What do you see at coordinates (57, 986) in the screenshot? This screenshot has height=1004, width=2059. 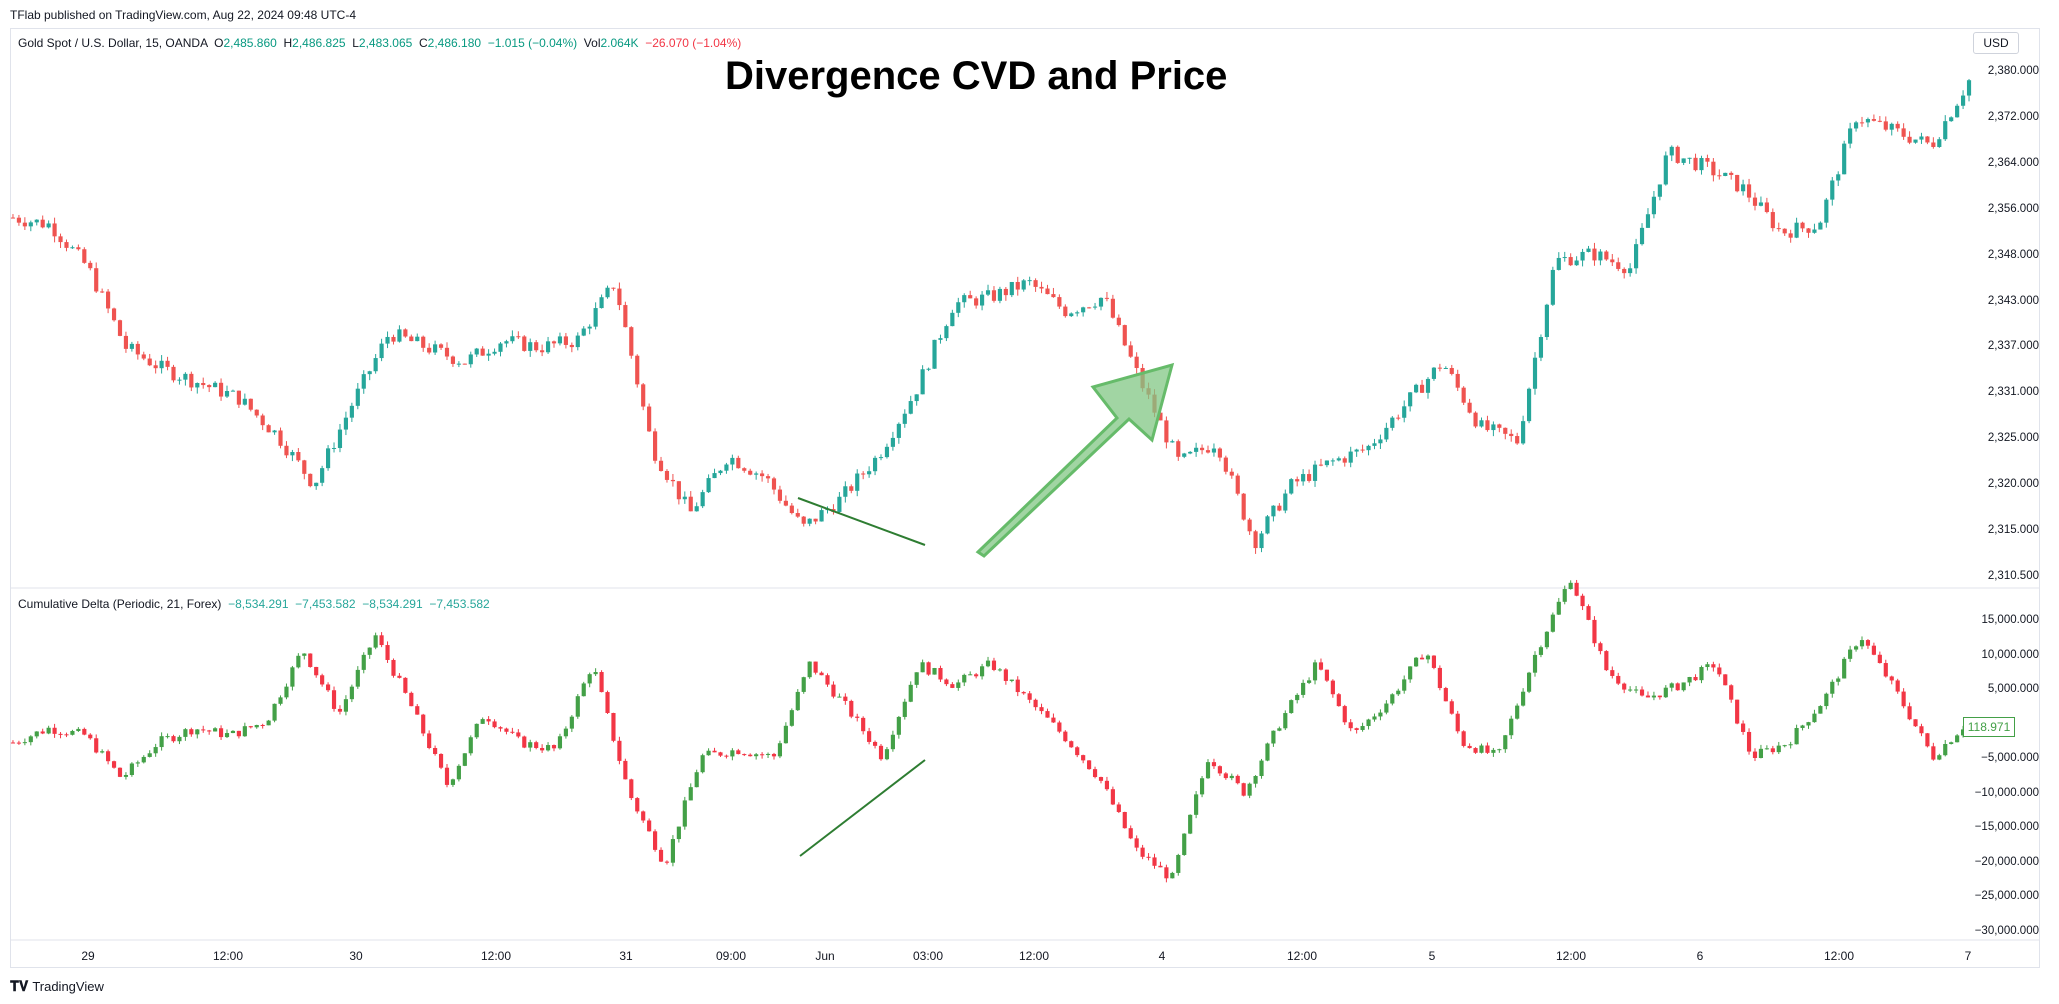 I see `tradingview-brand: 𝐓𝐕 TradingView` at bounding box center [57, 986].